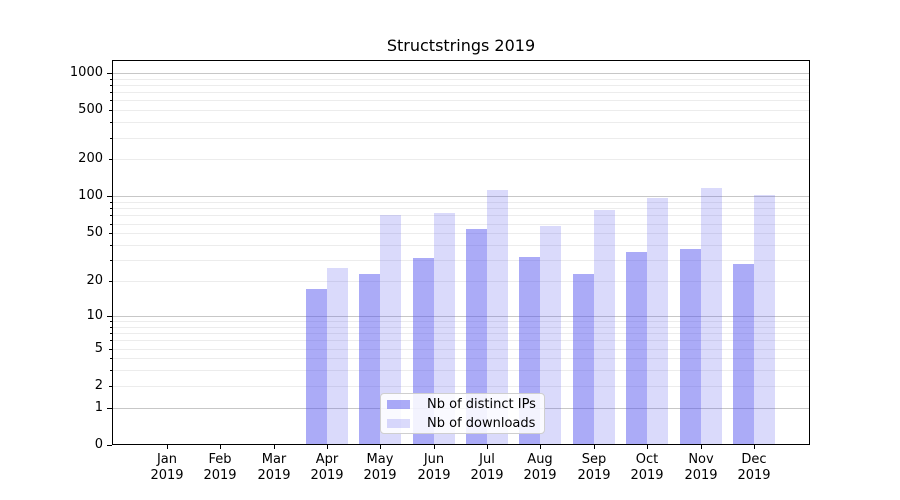 This screenshot has height=500, width=900. I want to click on y-tick-label: 10, so click(94, 315).